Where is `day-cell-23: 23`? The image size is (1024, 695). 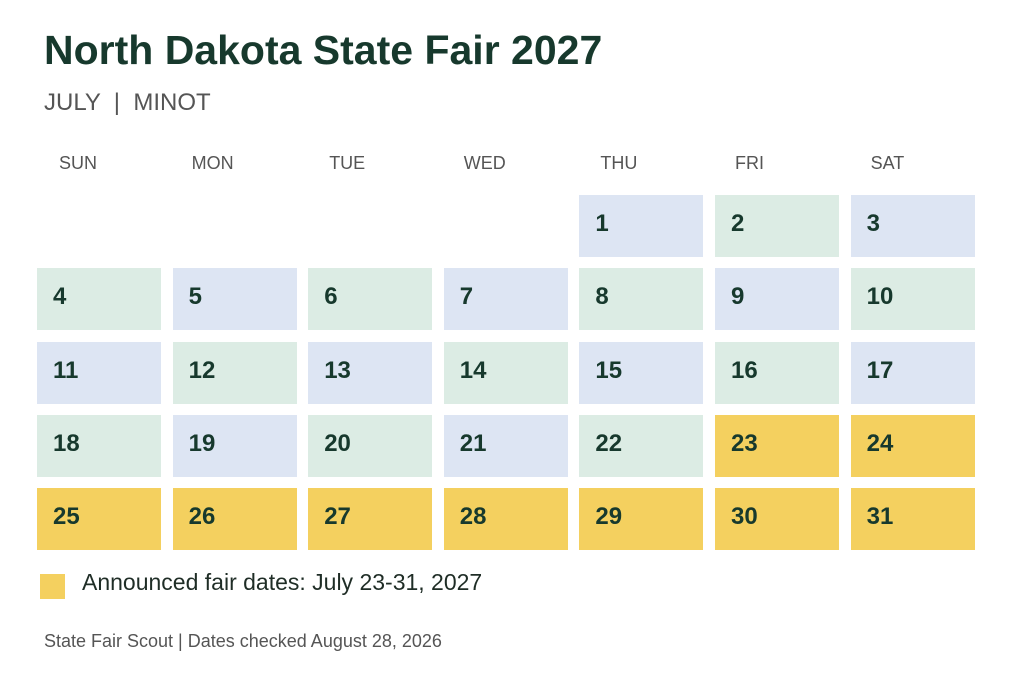
day-cell-23: 23 is located at coordinates (777, 445).